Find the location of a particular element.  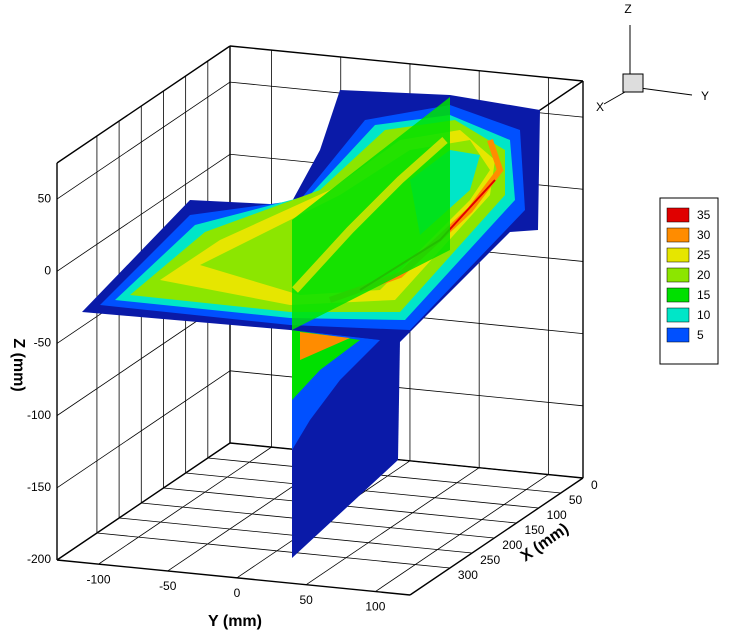

y-tick-label: 50 is located at coordinates (306, 600).